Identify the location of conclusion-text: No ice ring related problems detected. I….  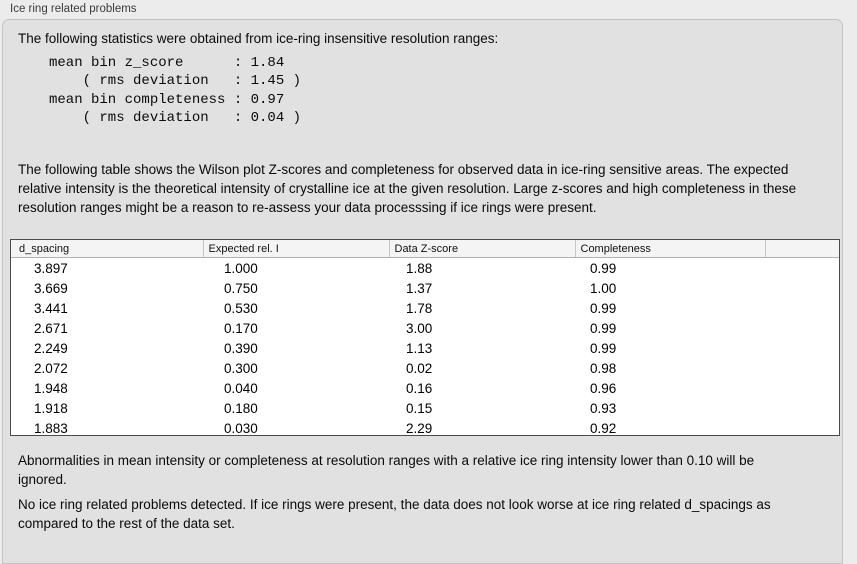
(394, 514).